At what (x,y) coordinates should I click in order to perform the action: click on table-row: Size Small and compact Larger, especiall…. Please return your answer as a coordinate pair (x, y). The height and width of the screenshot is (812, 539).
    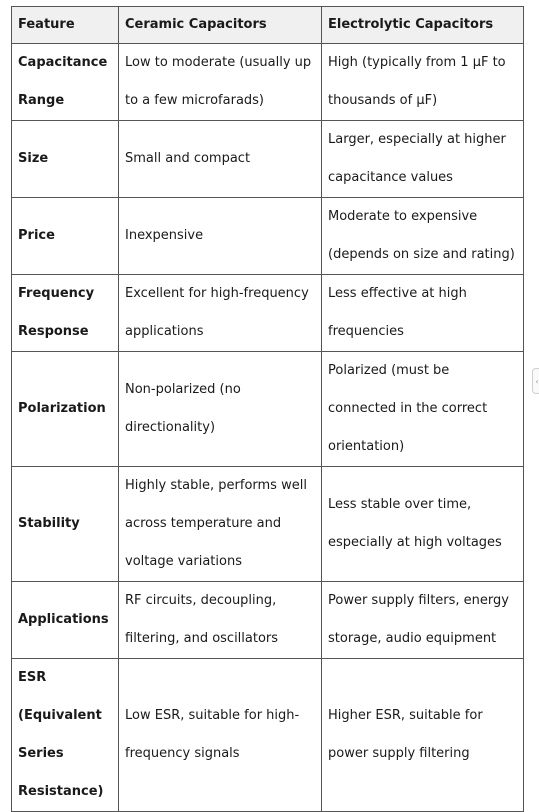
    Looking at the image, I should click on (267, 159).